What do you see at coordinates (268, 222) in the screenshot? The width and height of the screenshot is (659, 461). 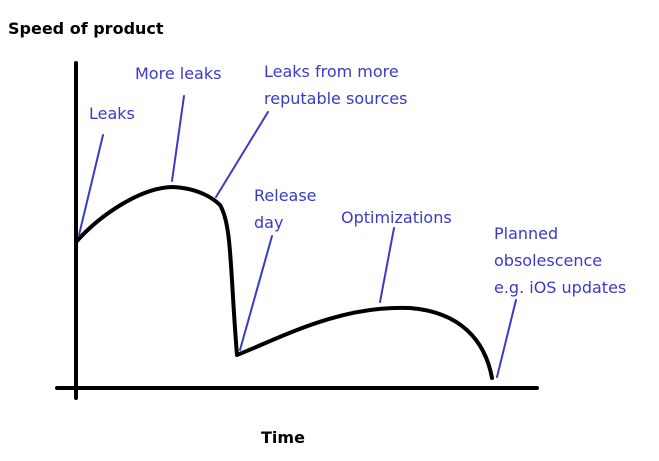 I see `release-day-note-line-2: day` at bounding box center [268, 222].